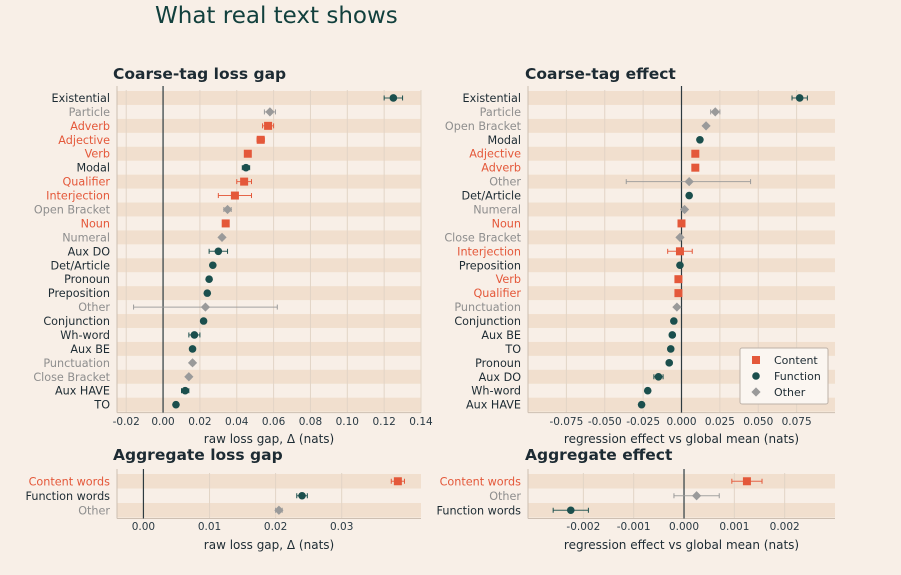 Image resolution: width=901 pixels, height=575 pixels. I want to click on category-label: Punctuation, so click(76, 363).